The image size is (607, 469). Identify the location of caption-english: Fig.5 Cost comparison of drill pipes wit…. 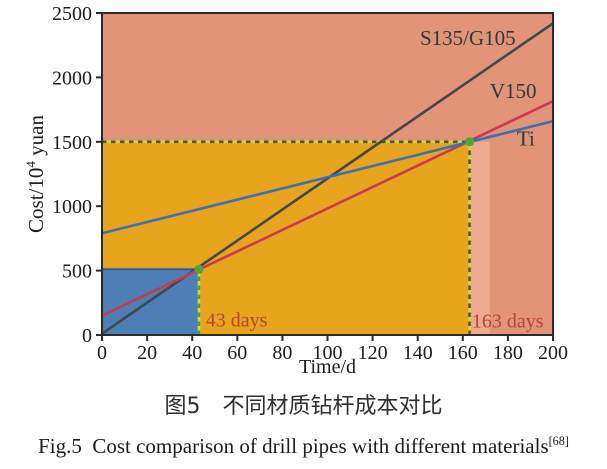
(303, 446).